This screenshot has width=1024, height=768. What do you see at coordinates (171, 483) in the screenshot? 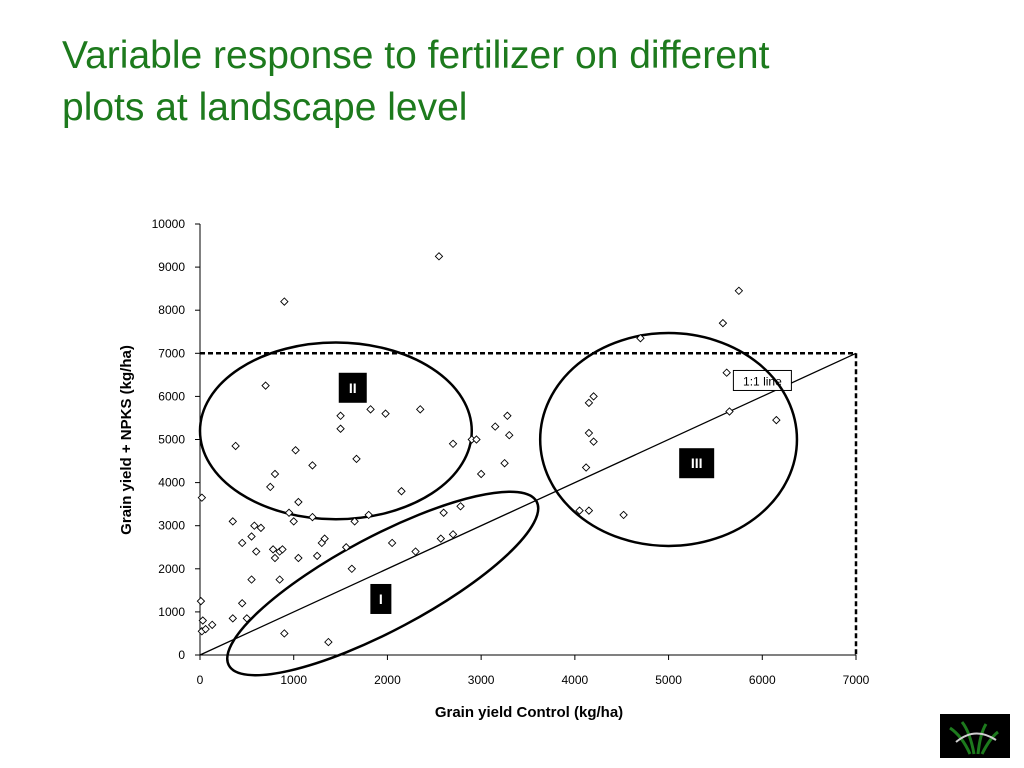
I see `y-tick-label-4: 4000` at bounding box center [171, 483].